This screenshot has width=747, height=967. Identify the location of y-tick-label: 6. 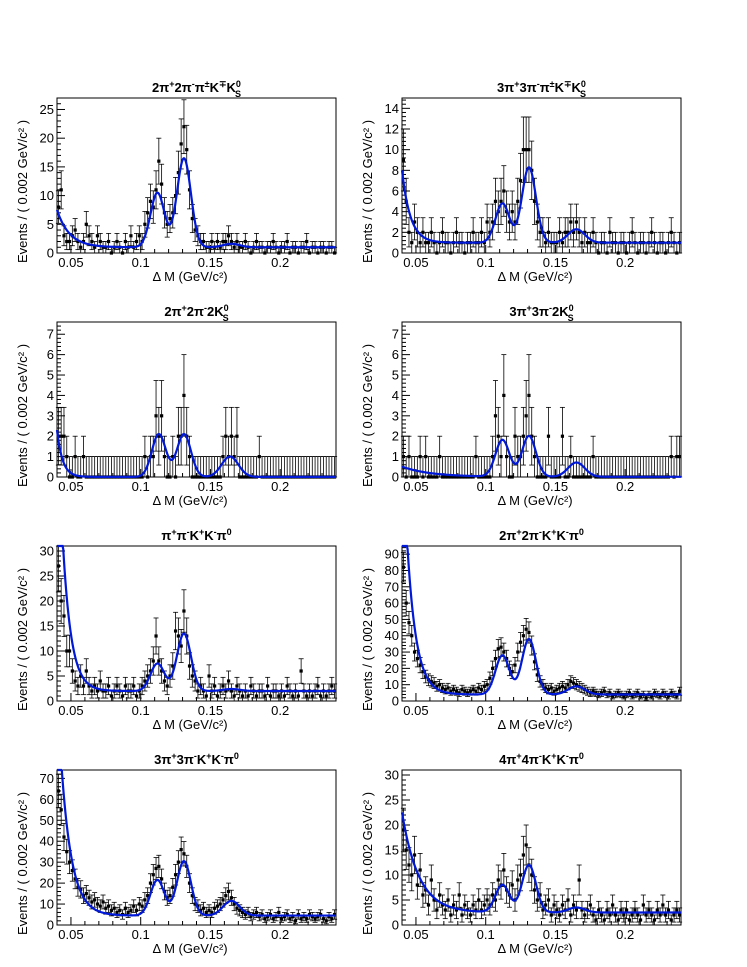
(395, 191).